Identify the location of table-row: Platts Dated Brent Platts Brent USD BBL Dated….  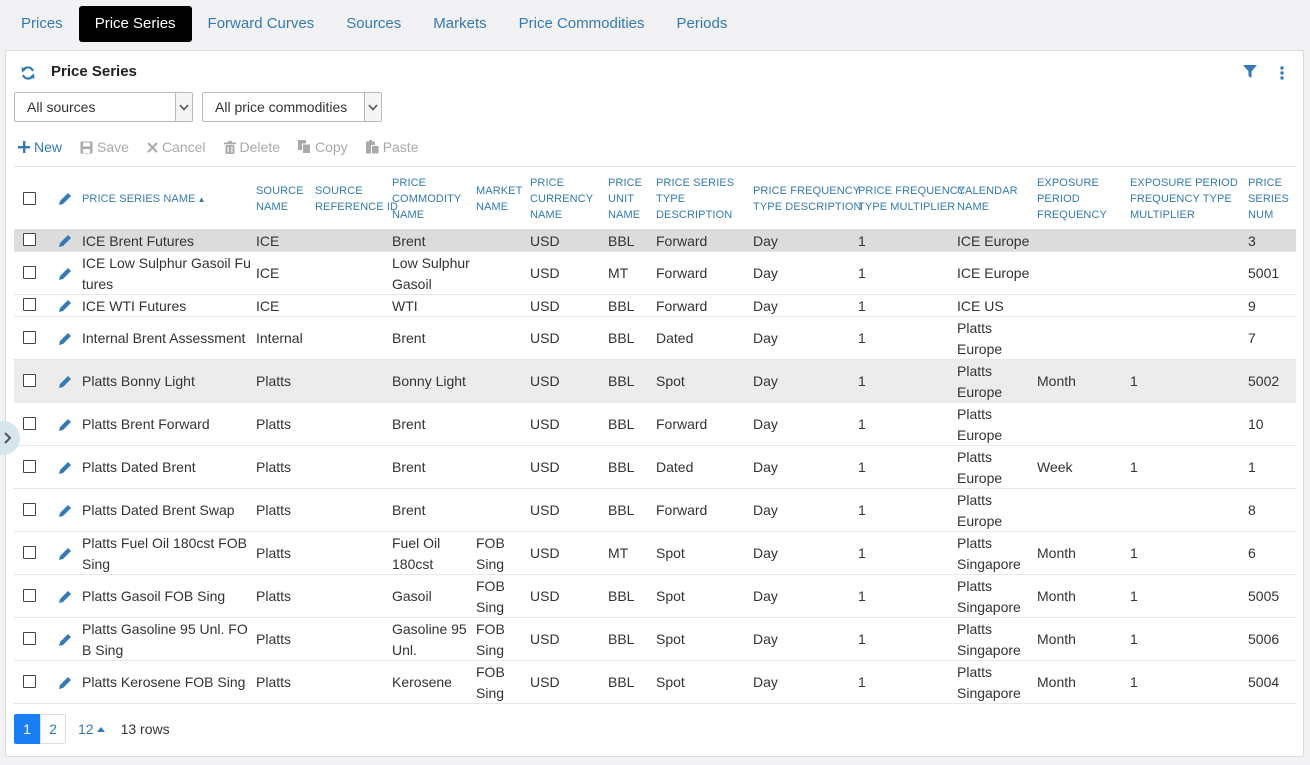
(655, 467).